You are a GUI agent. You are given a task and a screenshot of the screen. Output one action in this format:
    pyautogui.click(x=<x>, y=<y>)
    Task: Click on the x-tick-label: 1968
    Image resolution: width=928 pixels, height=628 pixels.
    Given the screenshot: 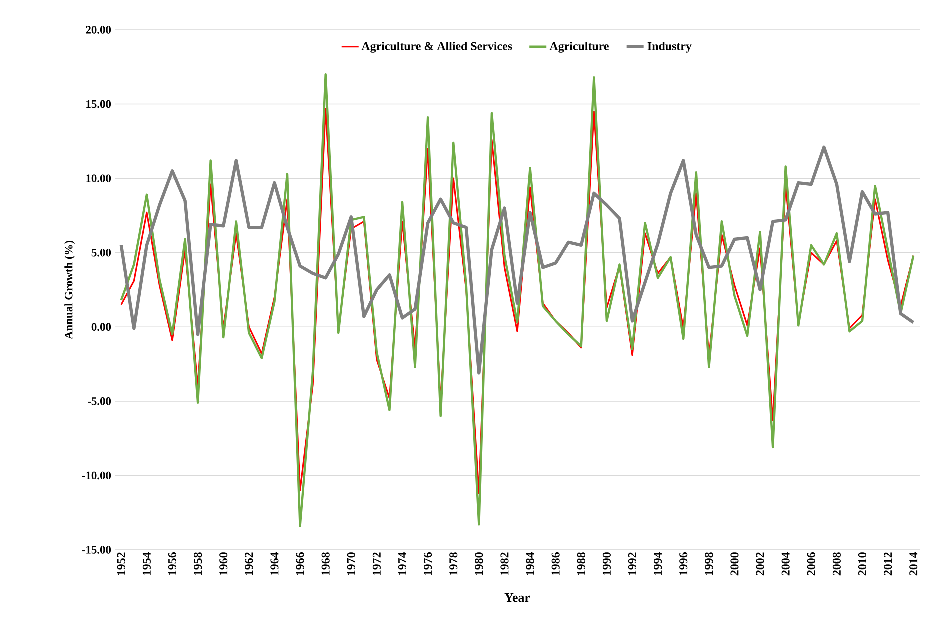 What is the action you would take?
    pyautogui.click(x=326, y=564)
    